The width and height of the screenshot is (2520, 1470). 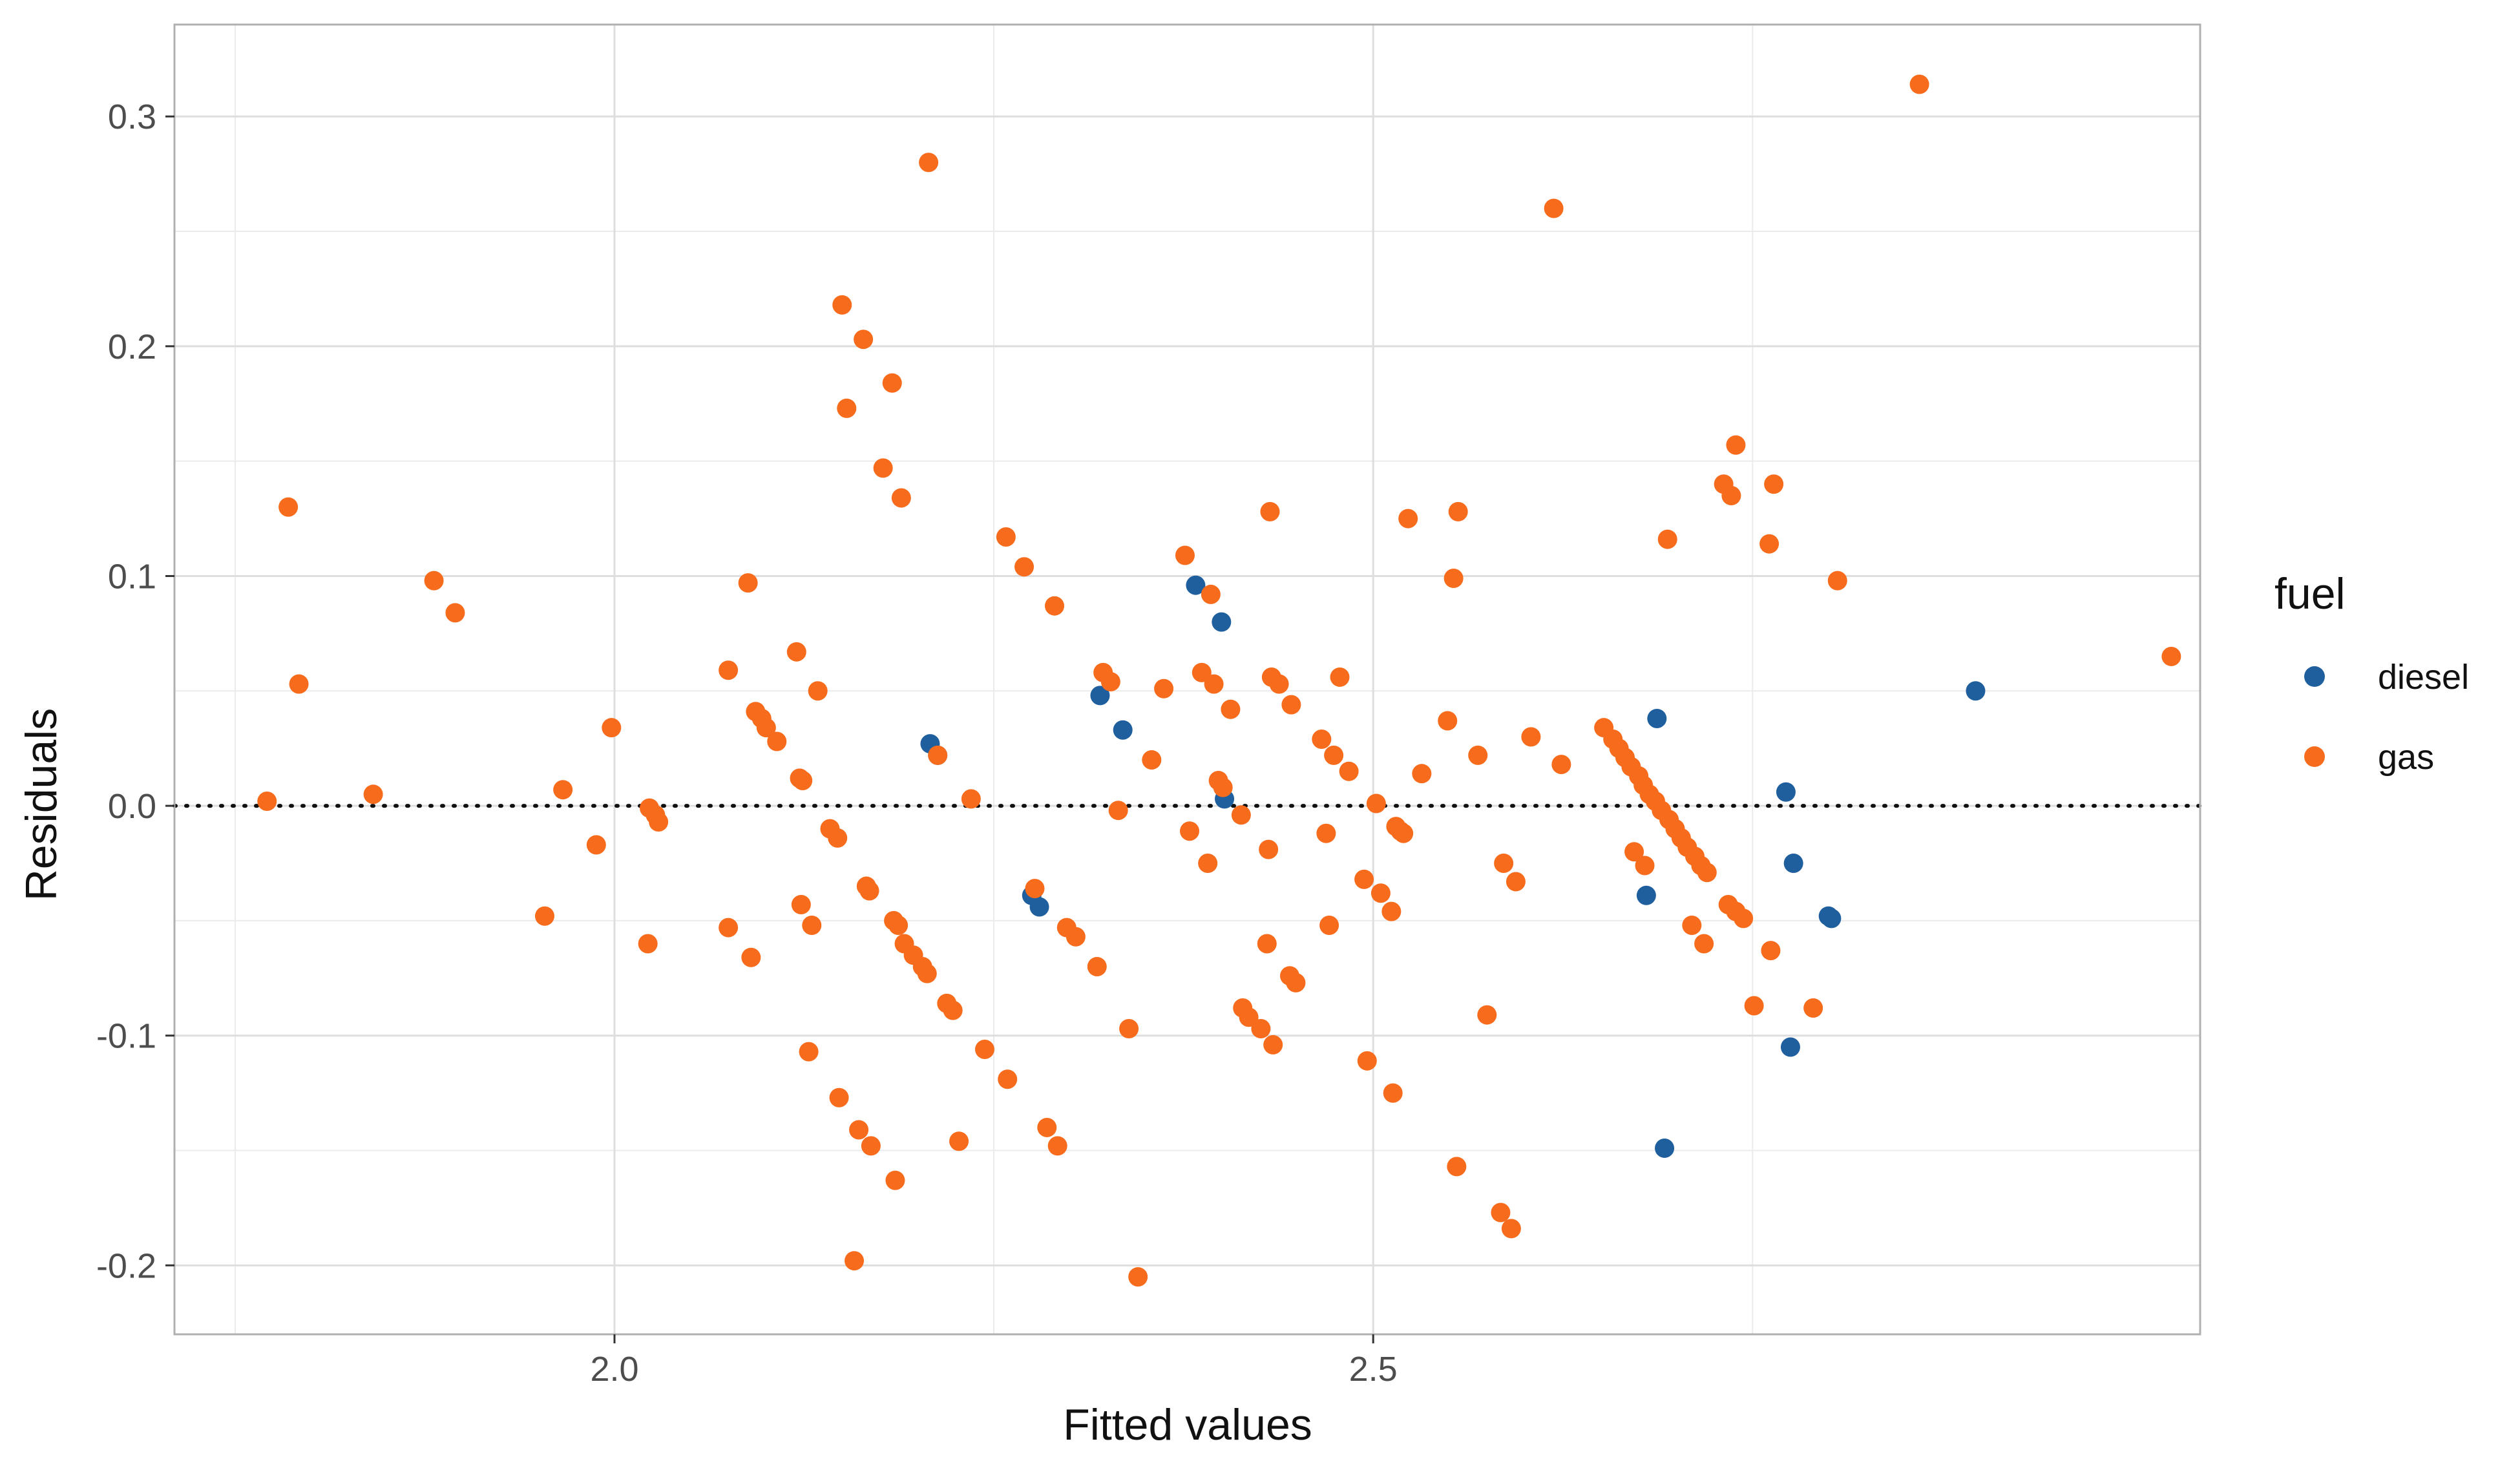 I want to click on y-axis-title: Residuals, so click(x=42, y=805).